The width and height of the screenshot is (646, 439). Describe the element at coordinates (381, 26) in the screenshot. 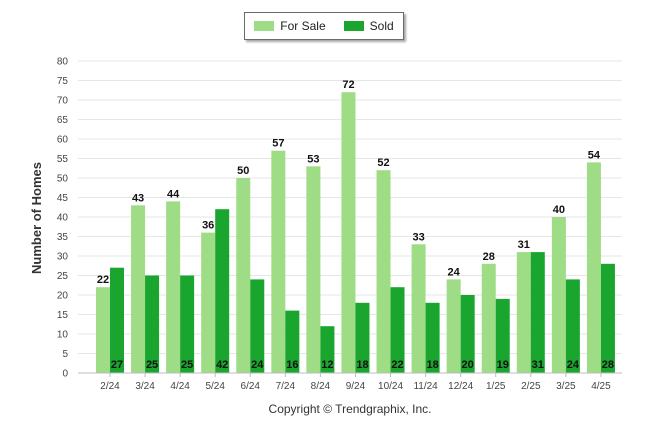

I see `legend-label-sold: Sold` at that location.